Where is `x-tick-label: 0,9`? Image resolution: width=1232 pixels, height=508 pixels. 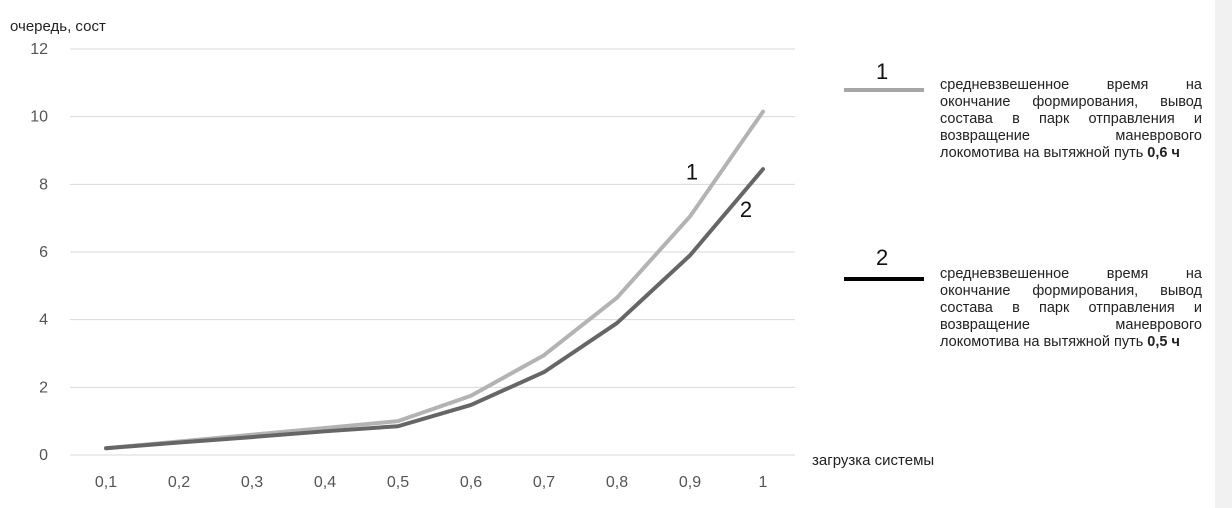 x-tick-label: 0,9 is located at coordinates (690, 482).